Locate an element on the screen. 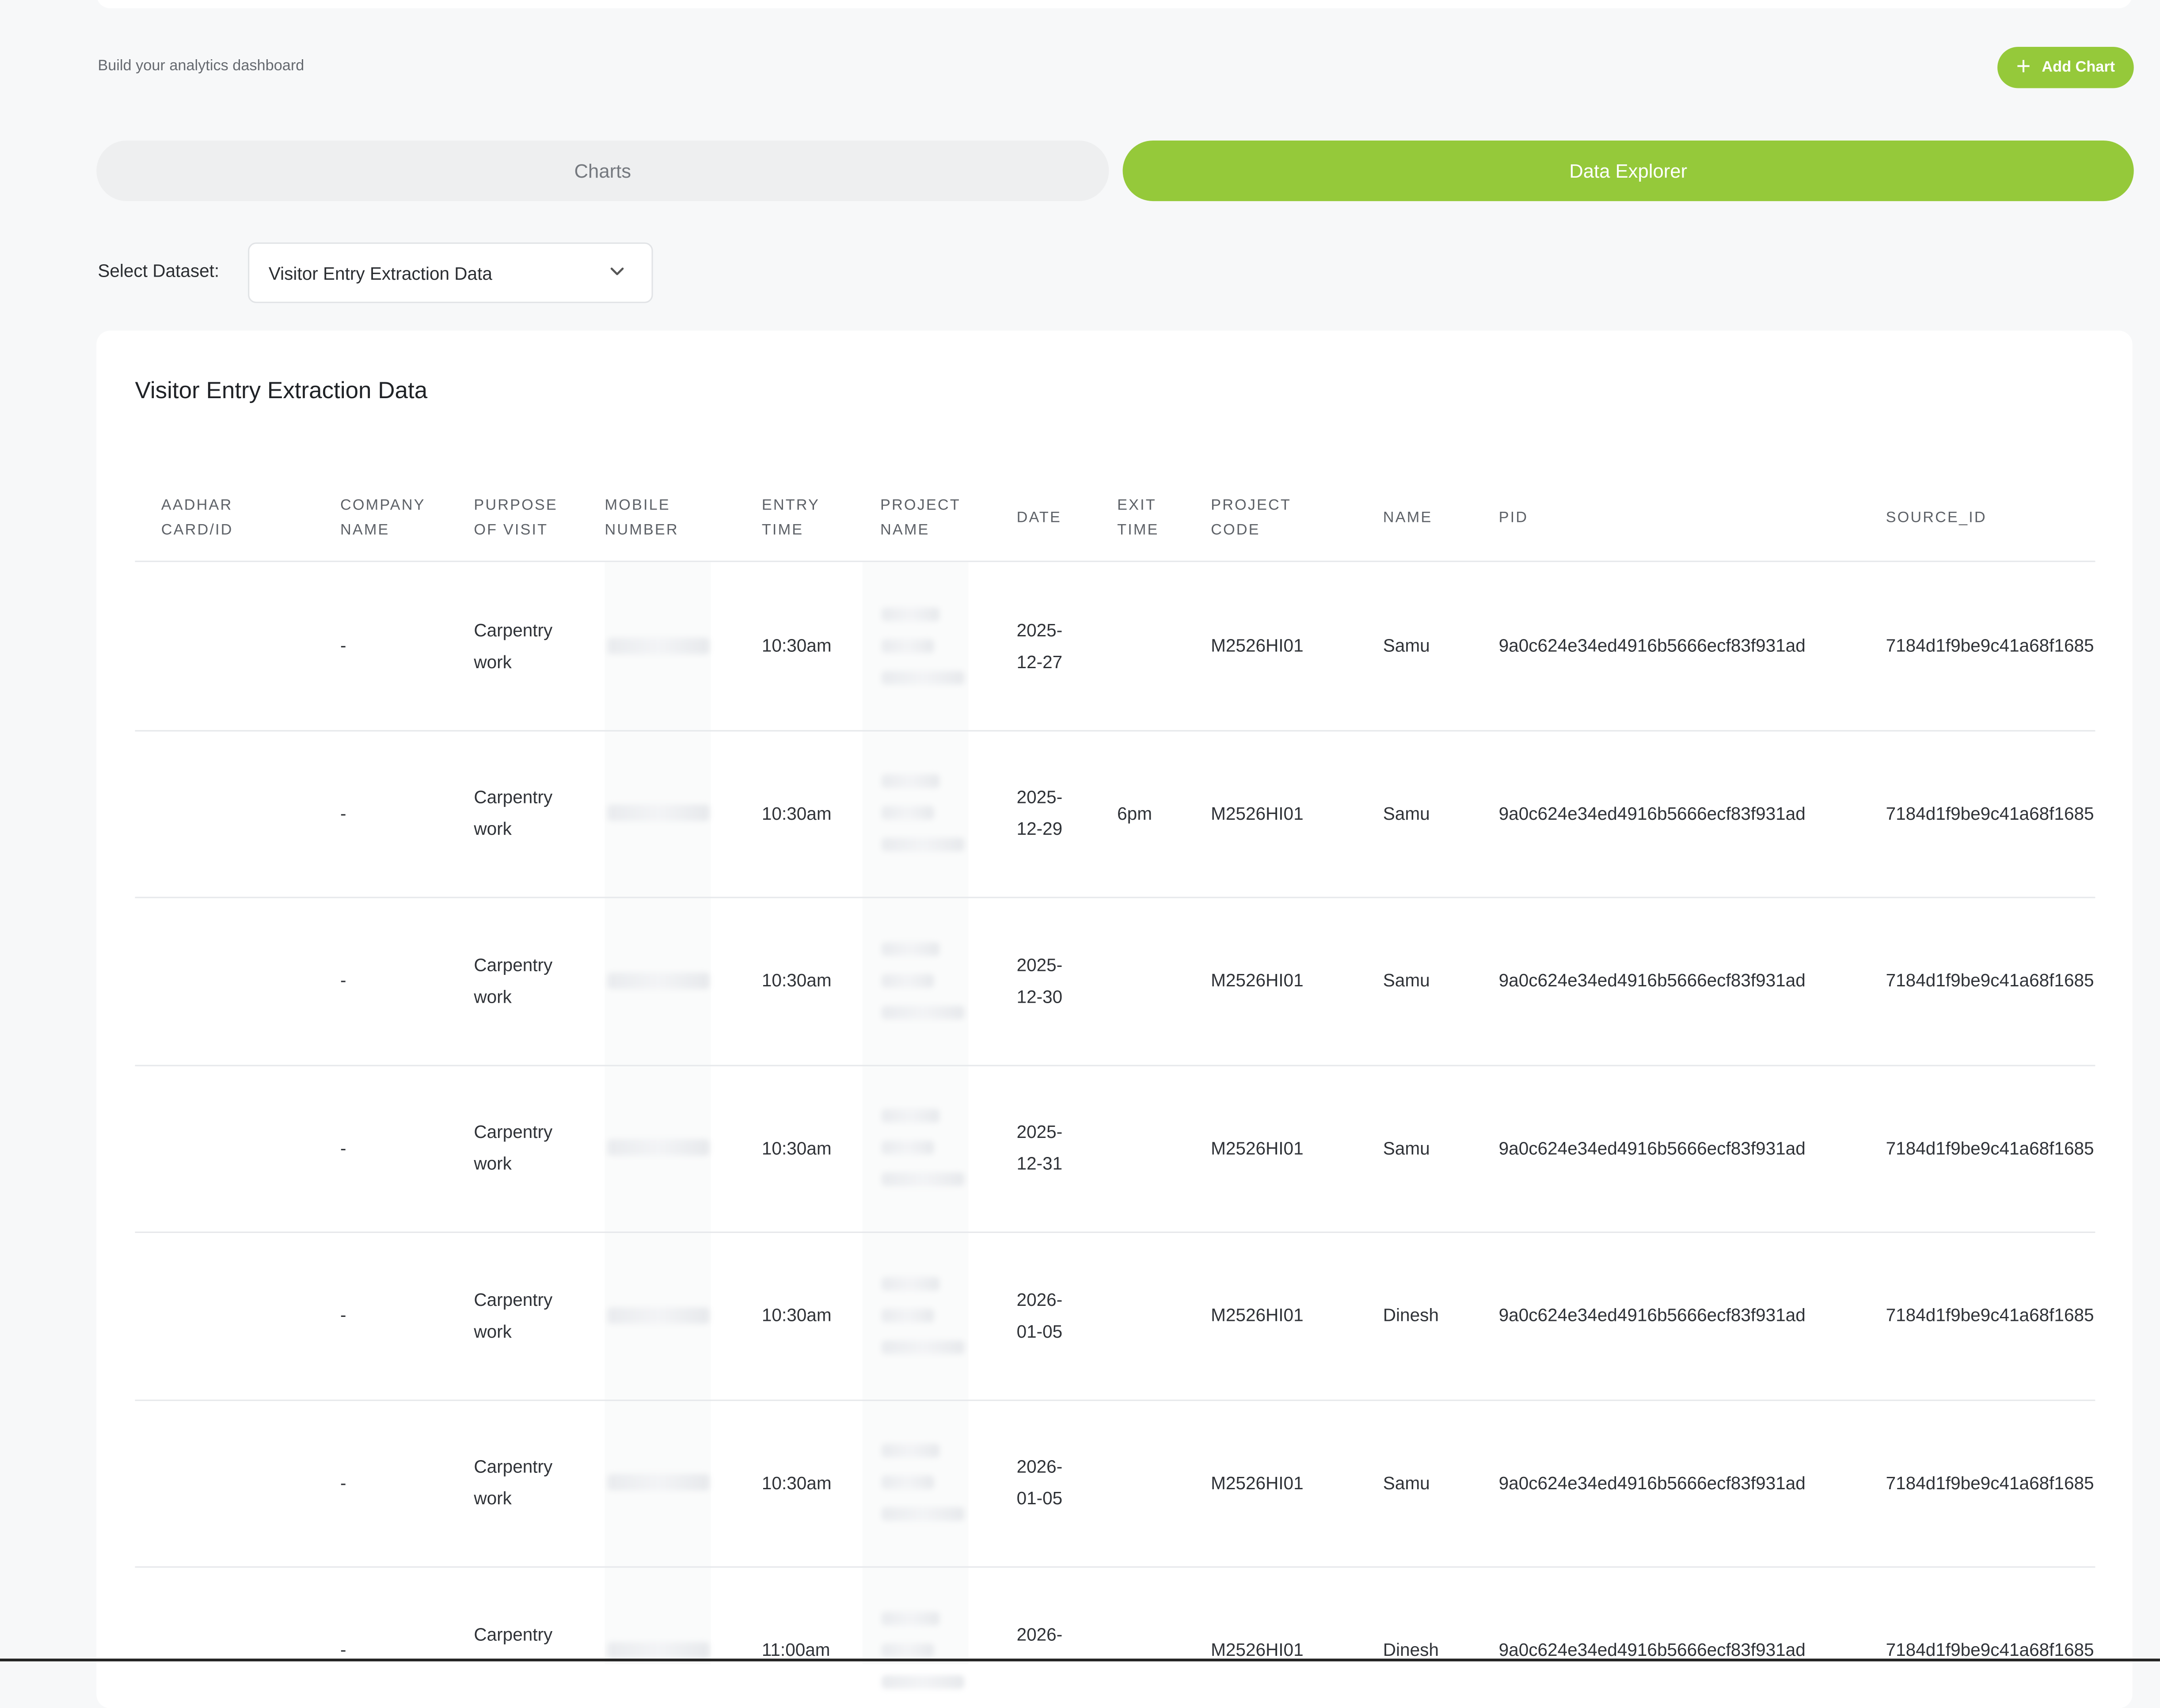 The width and height of the screenshot is (2160, 1708). column-header: ENTRY TIME is located at coordinates (791, 518).